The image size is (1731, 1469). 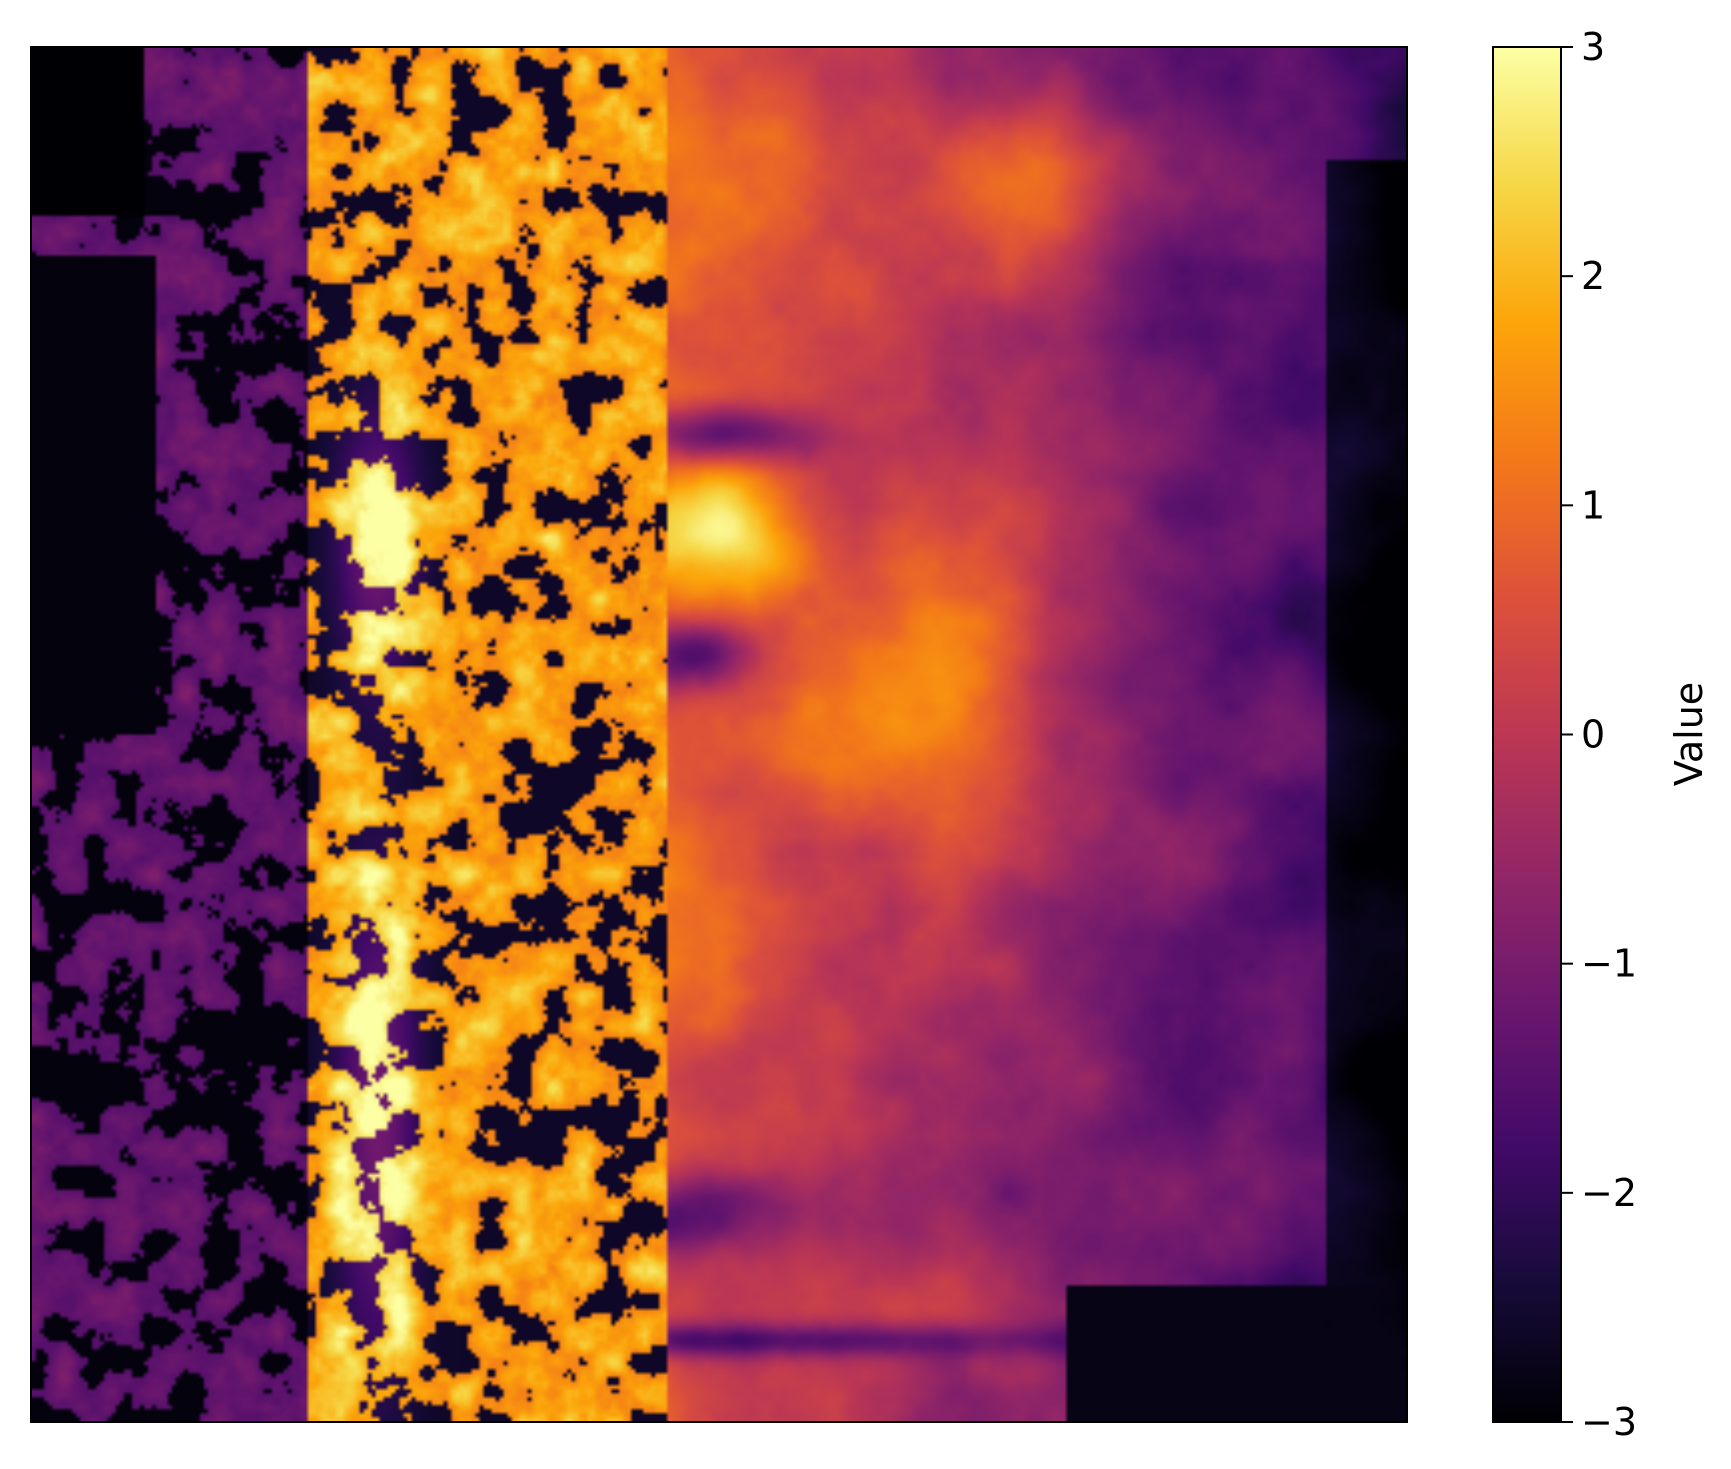 What do you see at coordinates (1593, 276) in the screenshot?
I see `colorbar-tick-label: 2` at bounding box center [1593, 276].